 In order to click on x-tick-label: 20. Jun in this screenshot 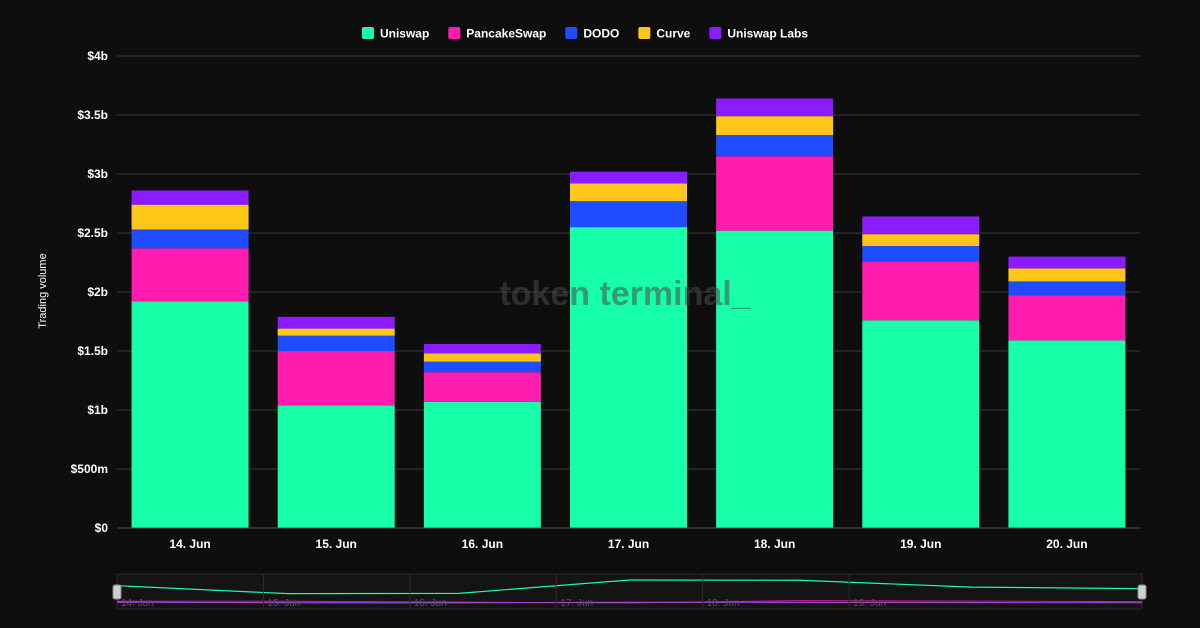, I will do `click(1066, 544)`.